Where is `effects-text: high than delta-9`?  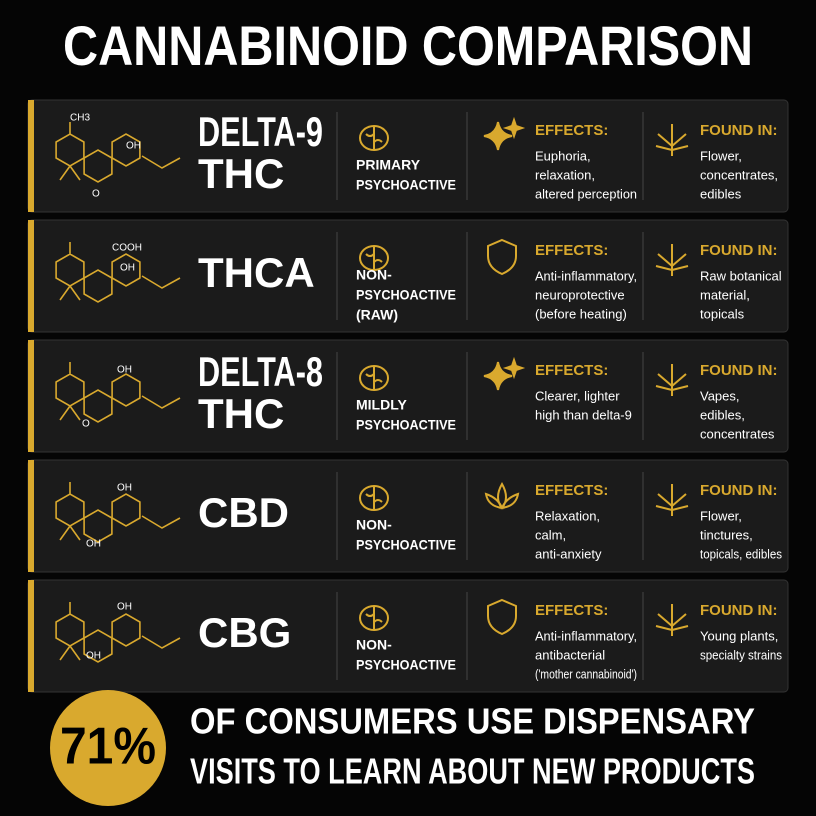
effects-text: high than delta-9 is located at coordinates (583, 414).